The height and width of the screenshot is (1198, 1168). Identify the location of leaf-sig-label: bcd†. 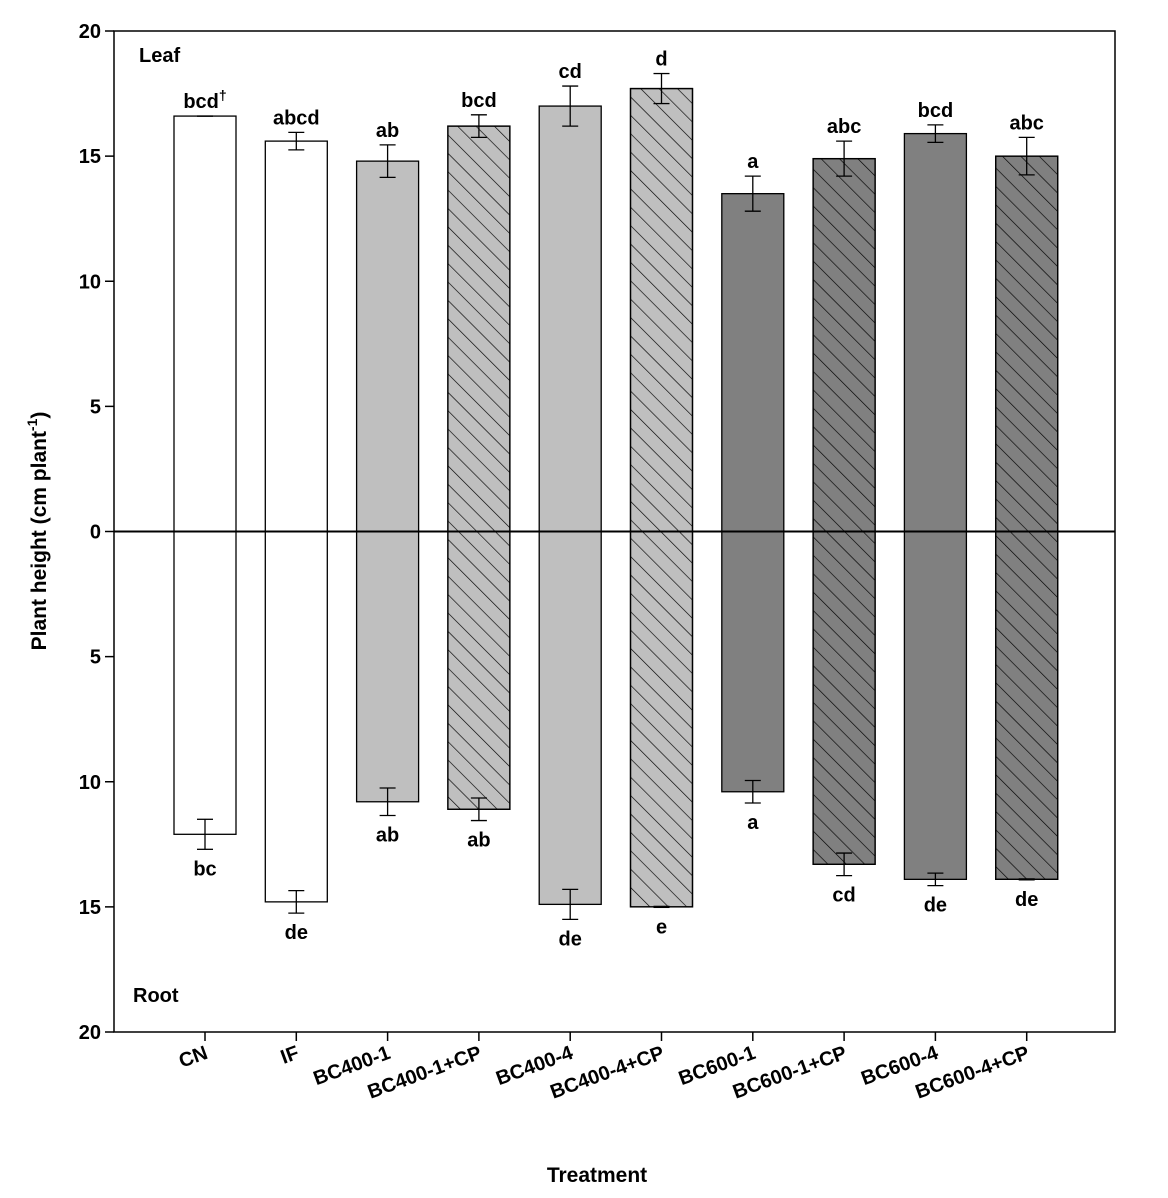
(204, 100).